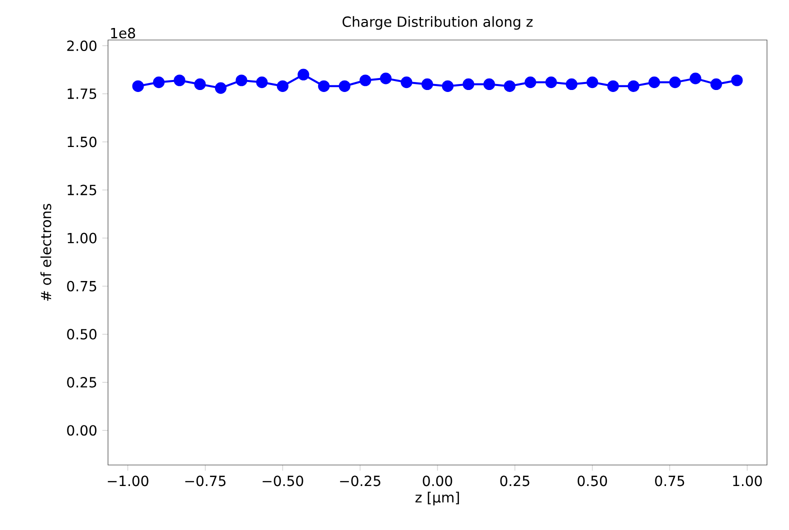  What do you see at coordinates (82, 190) in the screenshot?
I see `y-tick-label: 1.25` at bounding box center [82, 190].